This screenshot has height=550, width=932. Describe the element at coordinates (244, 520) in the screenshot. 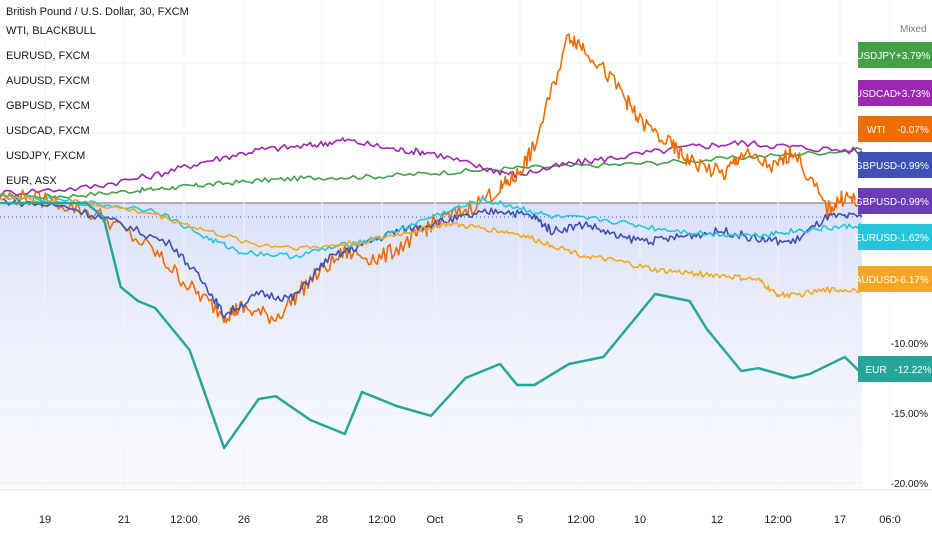

I see `x-tick-label: 26` at that location.